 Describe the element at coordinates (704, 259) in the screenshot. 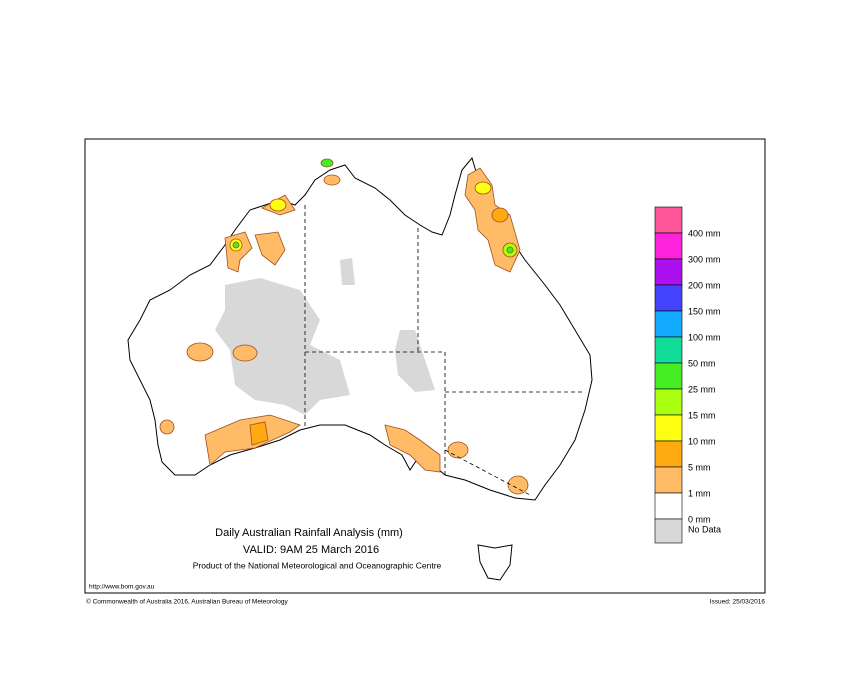

I see `legend-label: 300 mm` at that location.